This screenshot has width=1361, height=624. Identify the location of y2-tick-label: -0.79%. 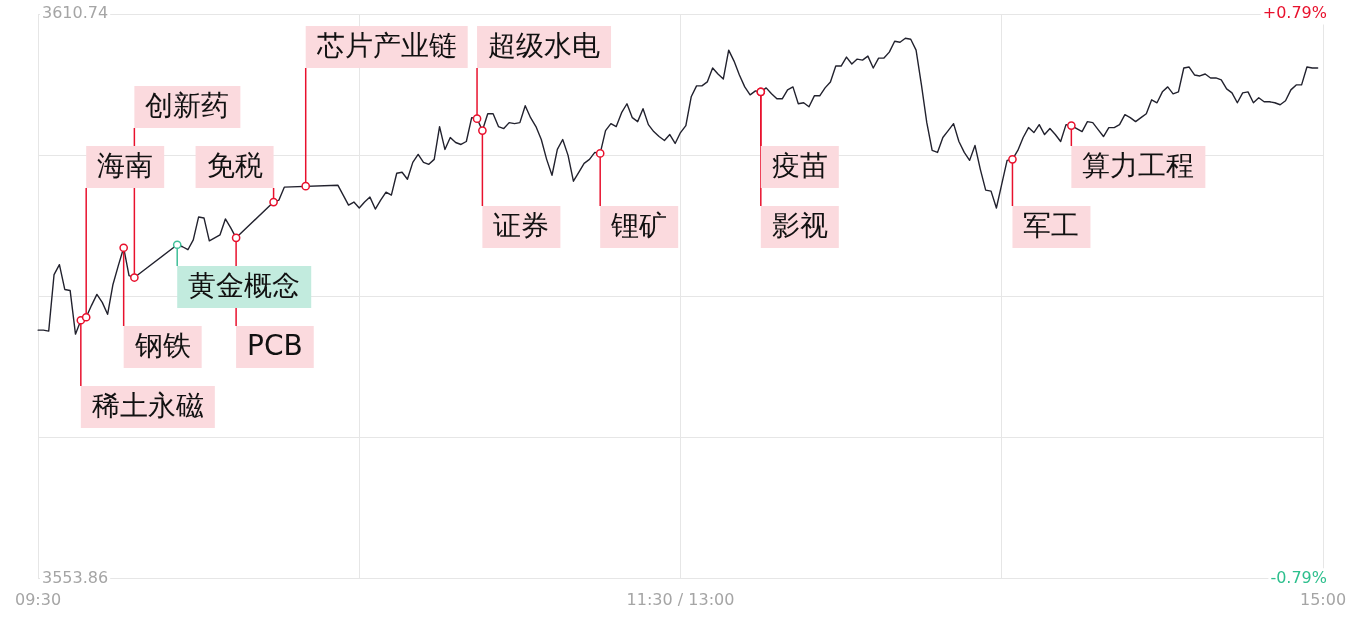
(1298, 577).